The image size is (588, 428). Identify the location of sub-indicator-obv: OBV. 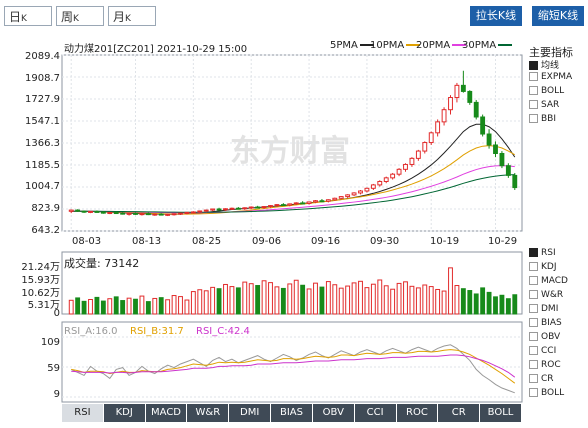
(544, 337).